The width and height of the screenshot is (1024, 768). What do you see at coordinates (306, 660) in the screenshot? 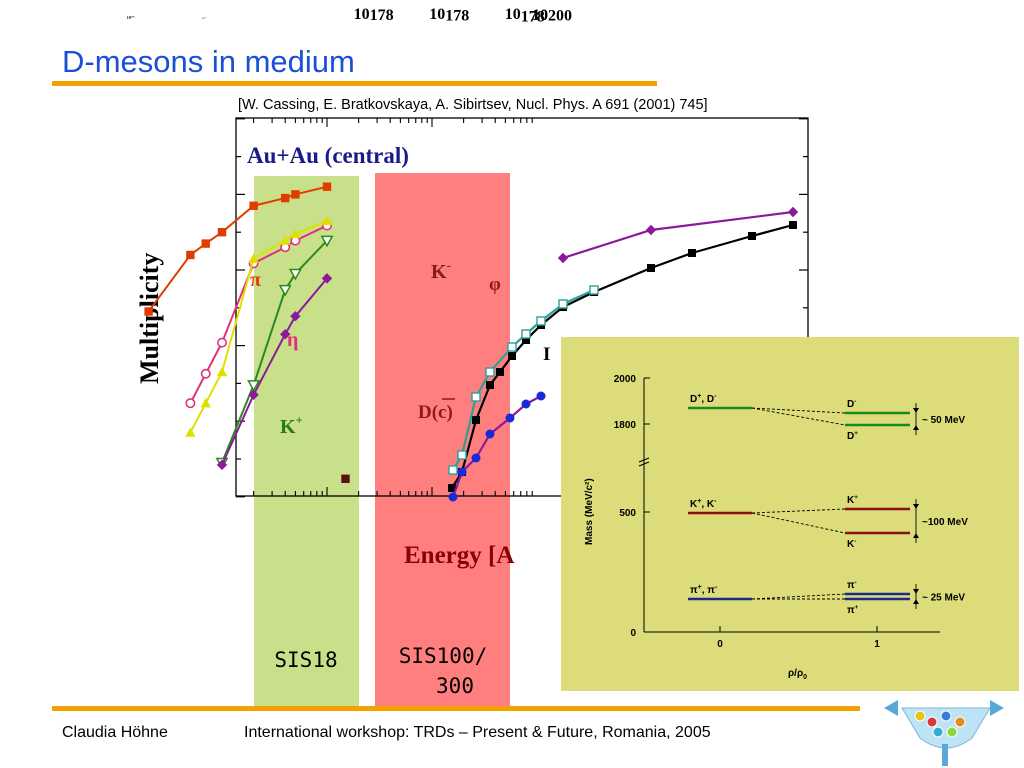
I see `band-label-sis18: SIS18` at bounding box center [306, 660].